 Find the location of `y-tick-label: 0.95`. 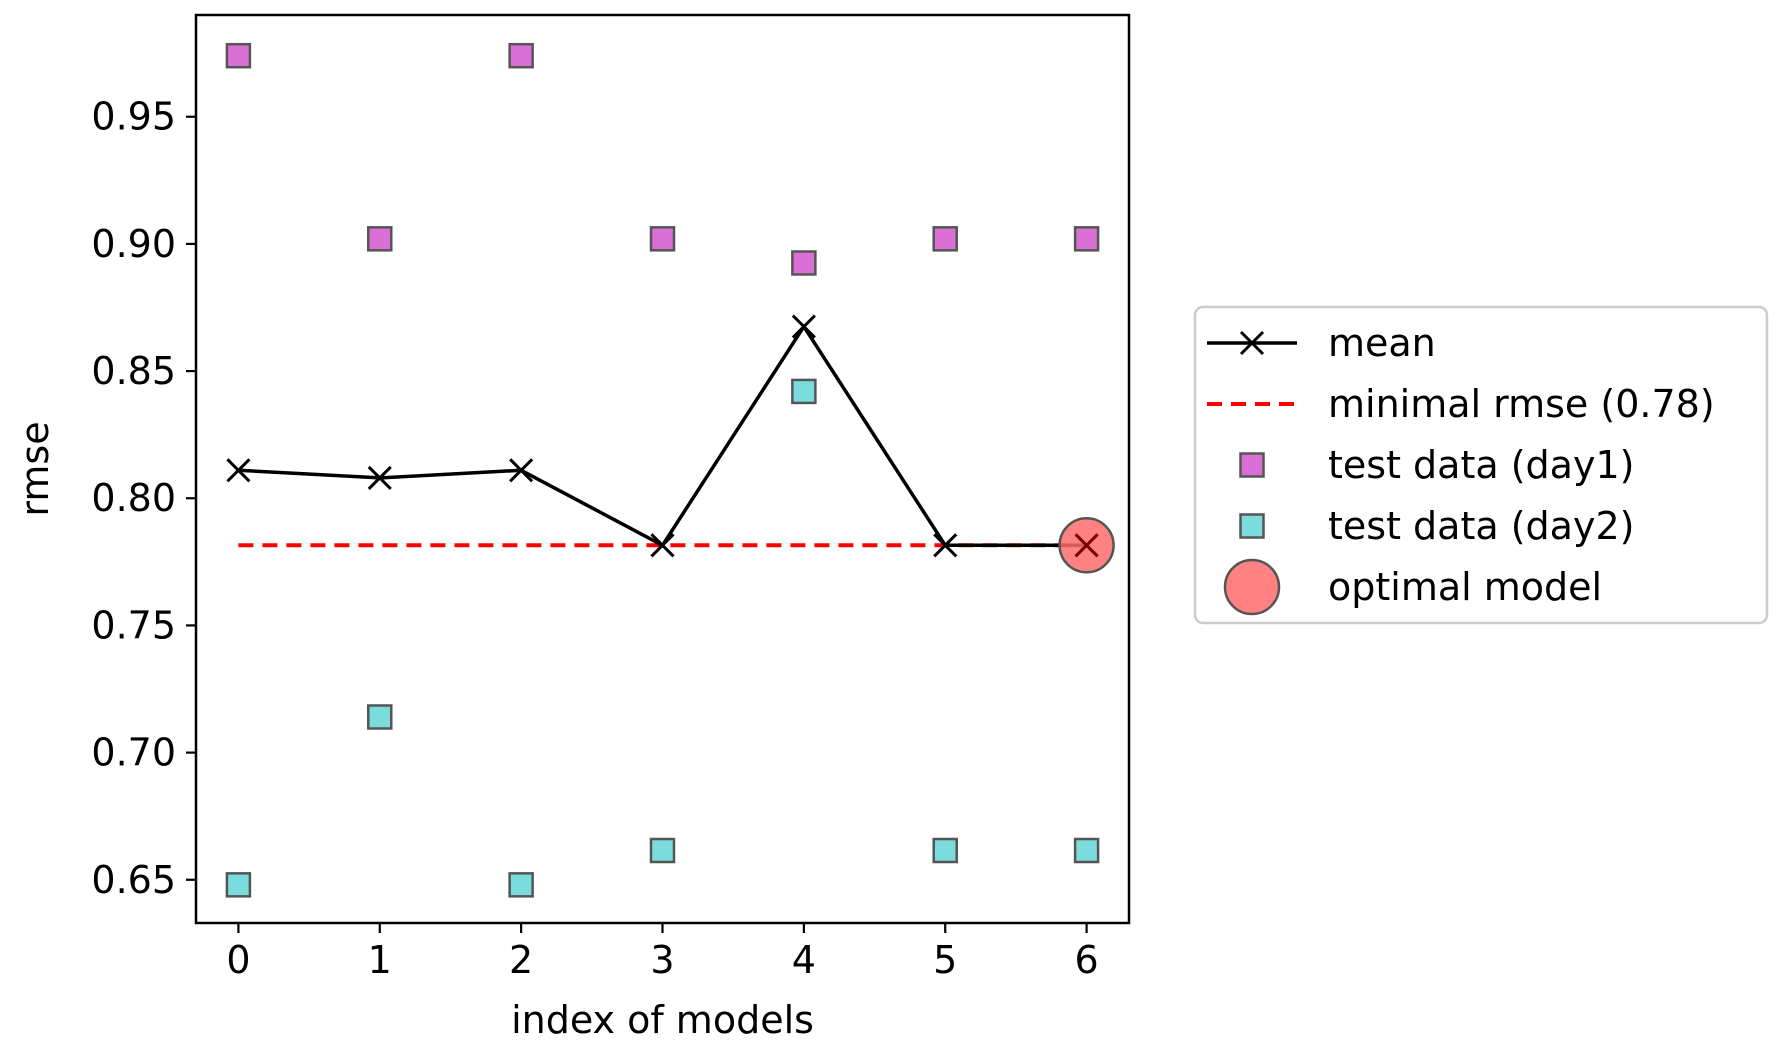

y-tick-label: 0.95 is located at coordinates (133, 117).